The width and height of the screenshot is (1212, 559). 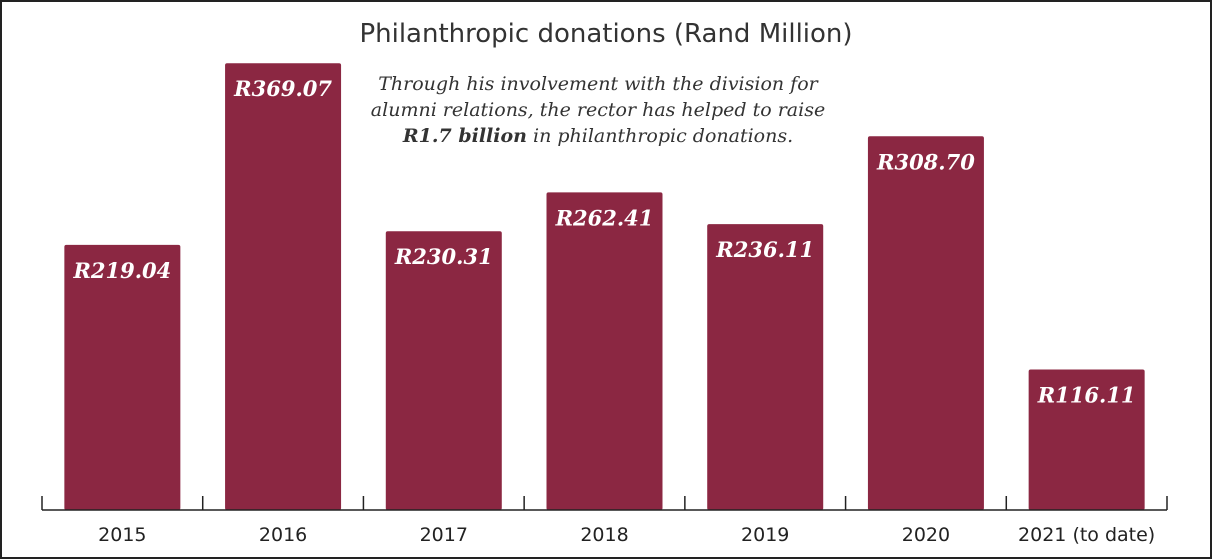 What do you see at coordinates (1086, 535) in the screenshot?
I see `x-tick-label: 2021 (to date)` at bounding box center [1086, 535].